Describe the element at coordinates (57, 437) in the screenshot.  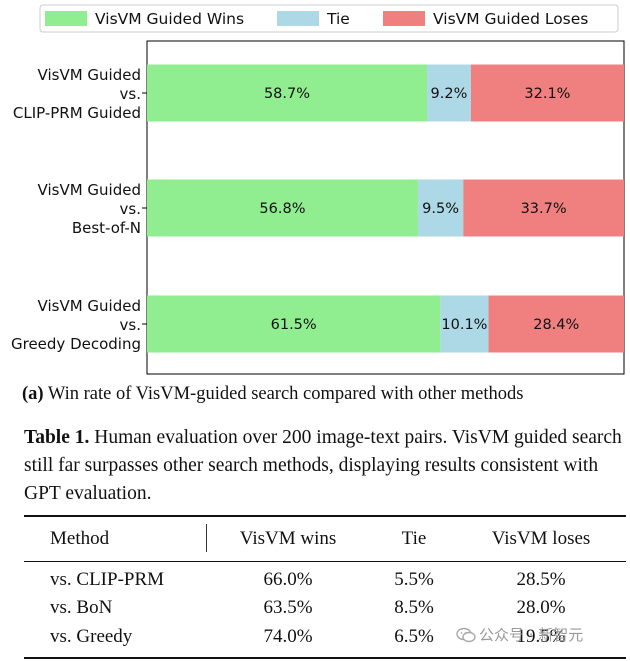
I see `table-caption-label: Table 1.` at that location.